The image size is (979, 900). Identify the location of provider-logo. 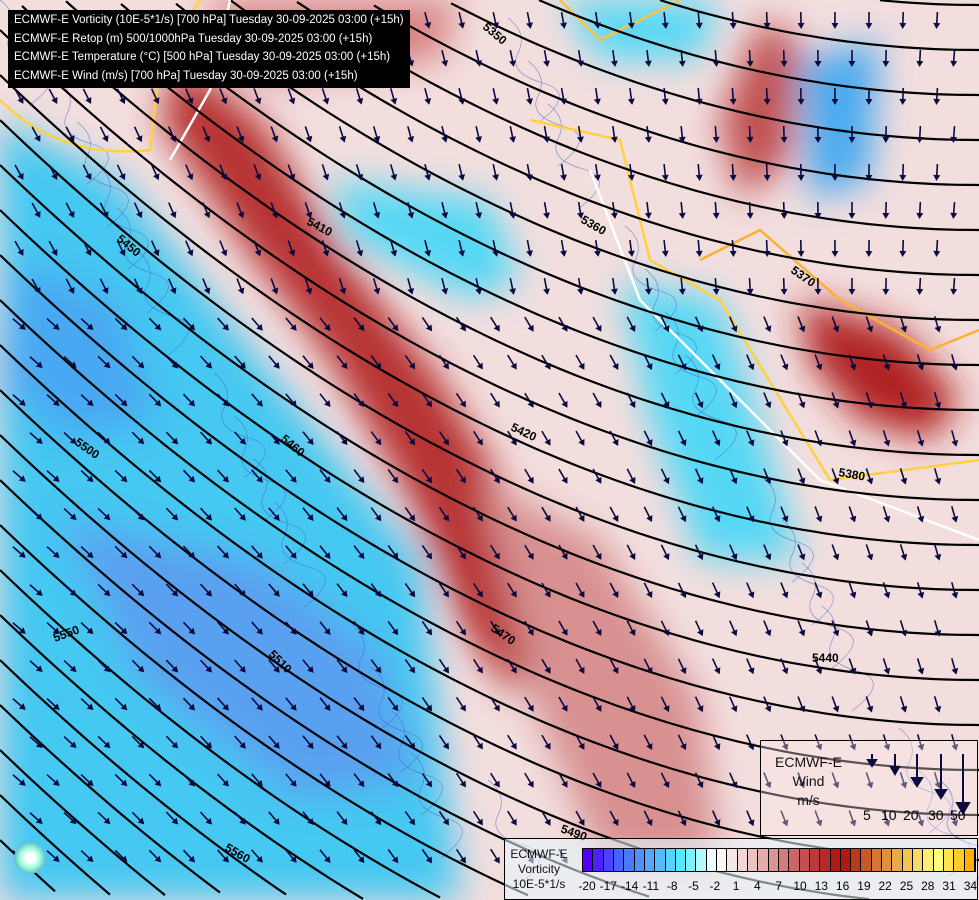
(30, 858).